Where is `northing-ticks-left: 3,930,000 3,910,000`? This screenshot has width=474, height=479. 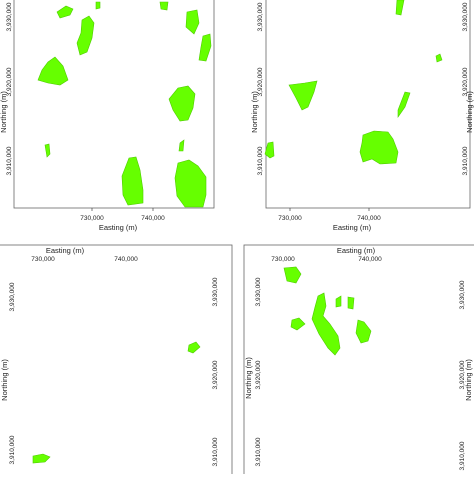 northing-ticks-left: 3,930,000 3,910,000 is located at coordinates (12, 373).